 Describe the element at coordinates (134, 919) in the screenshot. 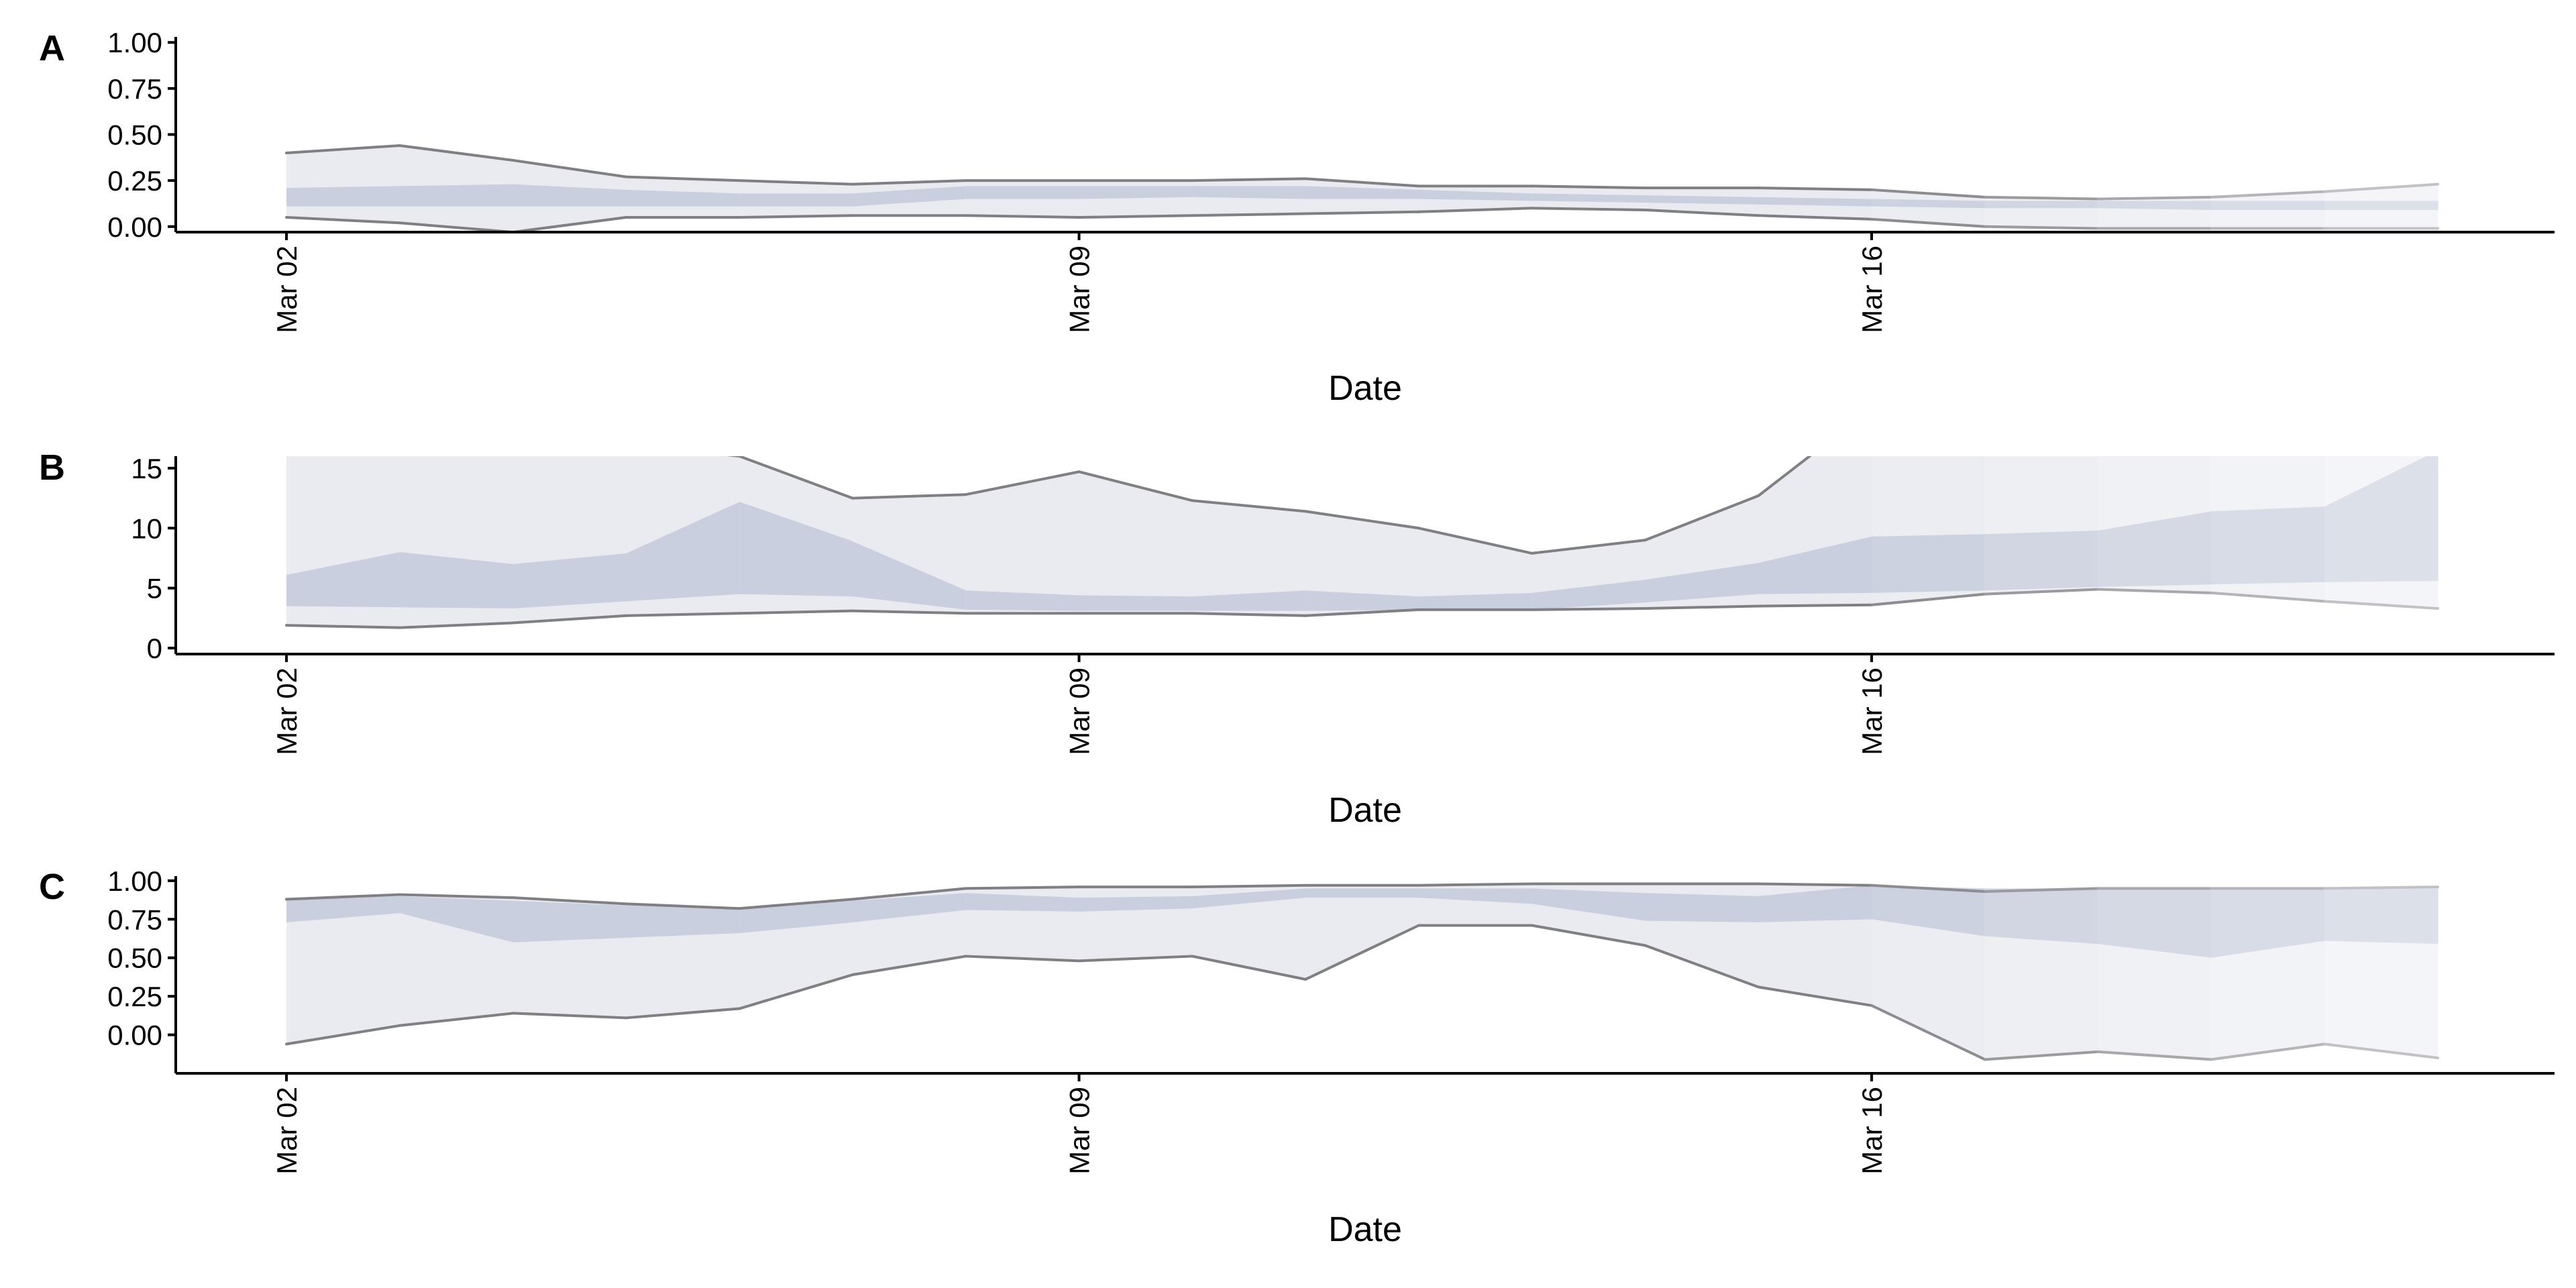

I see `y-tick-label: 0.75` at that location.